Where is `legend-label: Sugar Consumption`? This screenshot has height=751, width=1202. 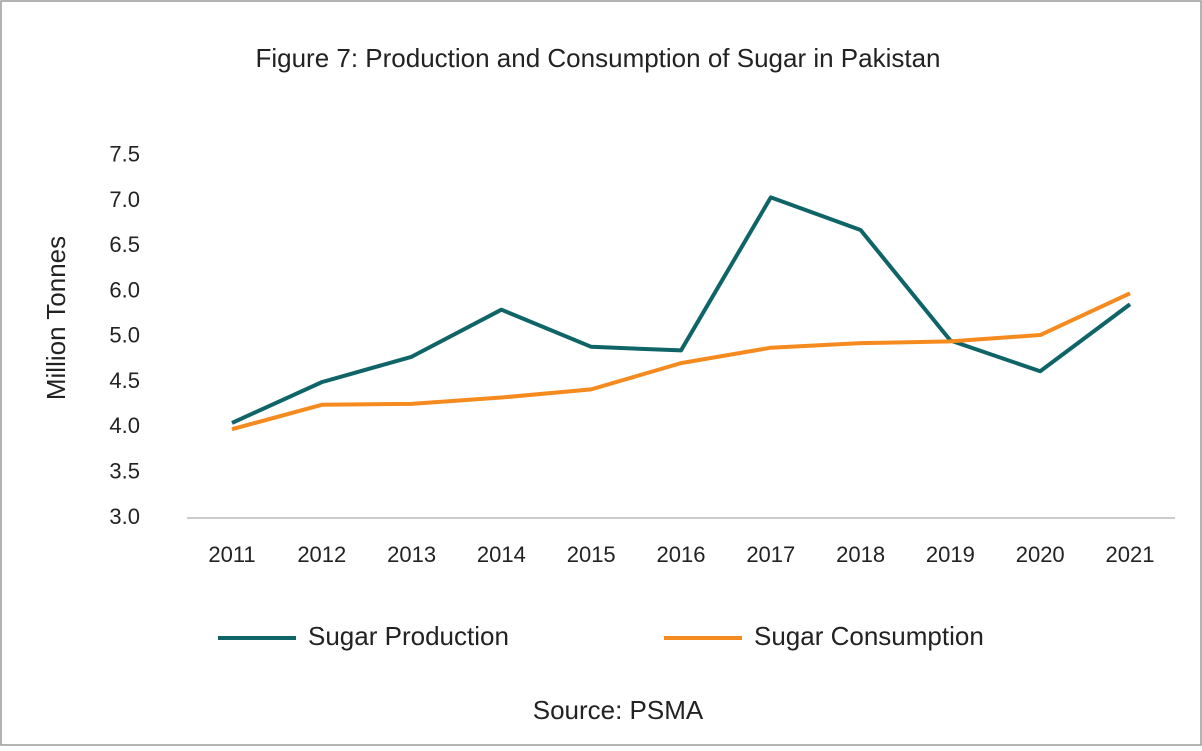 legend-label: Sugar Consumption is located at coordinates (869, 636).